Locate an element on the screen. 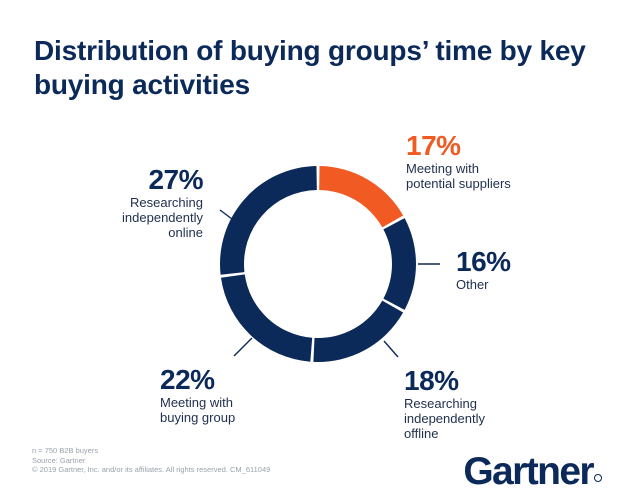 The width and height of the screenshot is (624, 504). slice-label-buying-group: 22% Meeting with buying group is located at coordinates (198, 395).